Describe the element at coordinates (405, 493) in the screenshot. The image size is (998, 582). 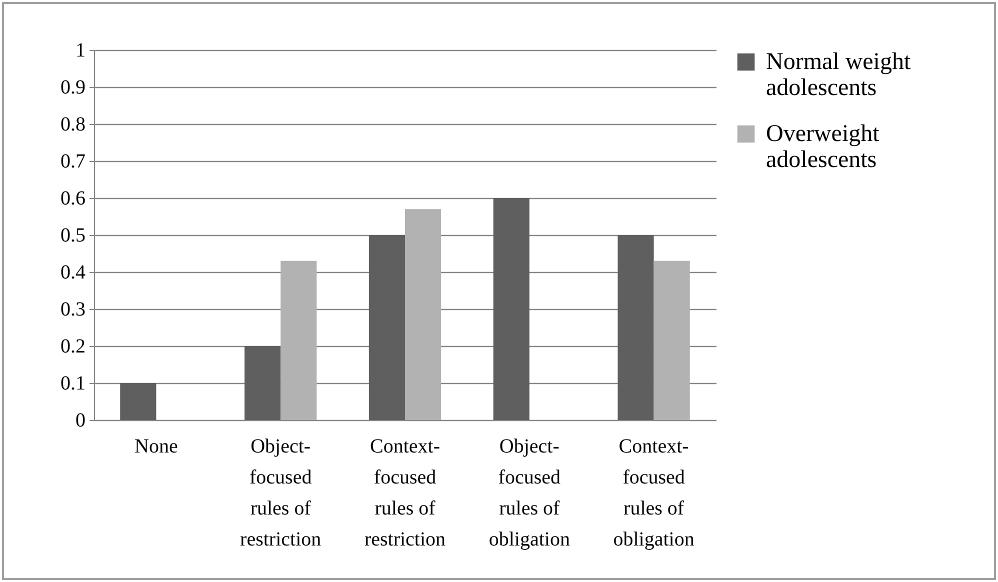
I see `x-tick-label: Context-focused rules of restriction` at that location.